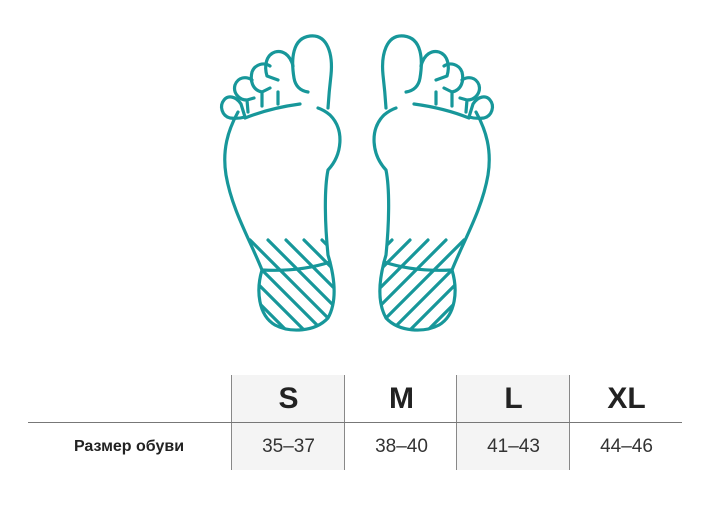 This screenshot has height=517, width=715. I want to click on row-label: Размер обуви, so click(129, 446).